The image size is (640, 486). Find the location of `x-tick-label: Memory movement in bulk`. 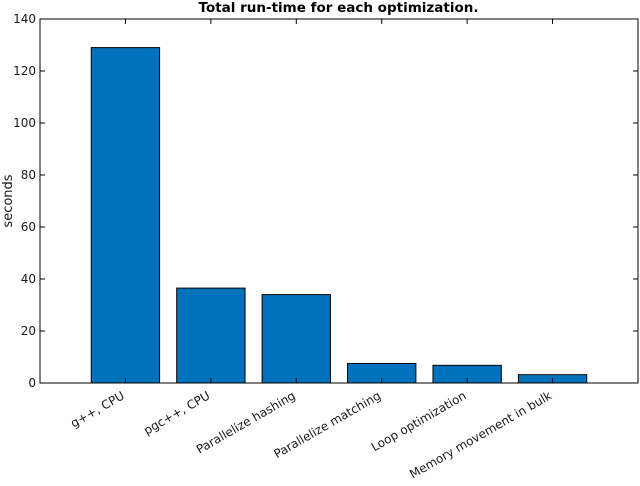

x-tick-label: Memory movement in bulk is located at coordinates (480, 434).